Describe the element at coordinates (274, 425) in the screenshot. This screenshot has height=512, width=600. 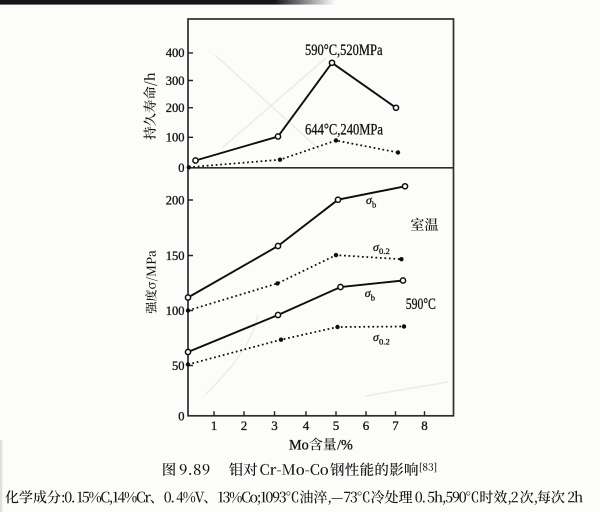
I see `svg-text: 3` at that location.